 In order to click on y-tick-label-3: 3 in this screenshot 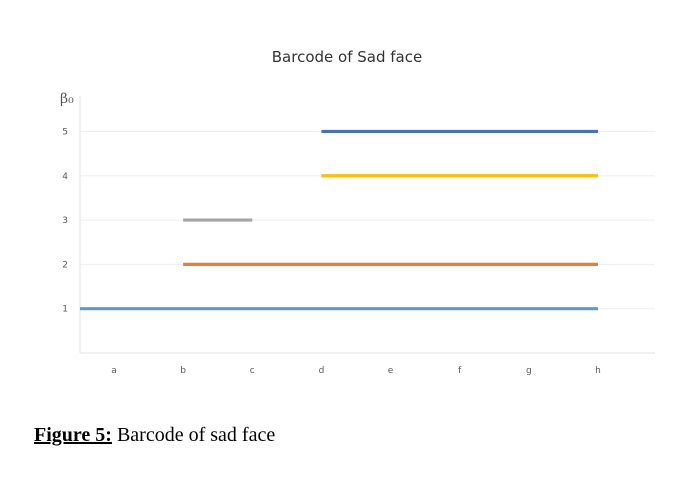, I will do `click(65, 221)`.